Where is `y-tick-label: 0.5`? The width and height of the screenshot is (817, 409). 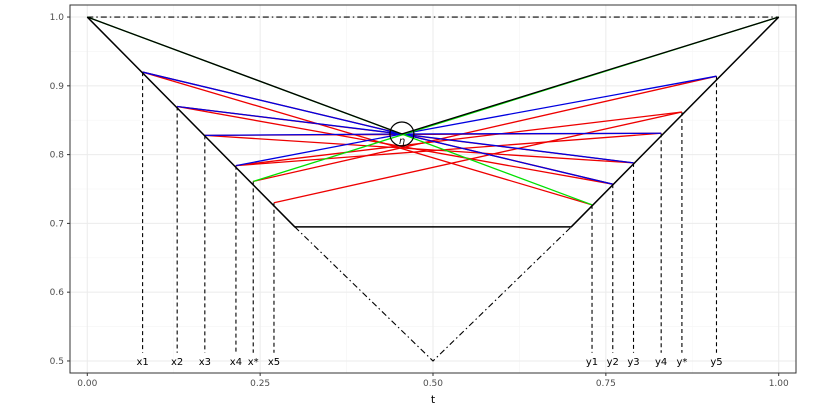
y-tick-label: 0.5 is located at coordinates (57, 362).